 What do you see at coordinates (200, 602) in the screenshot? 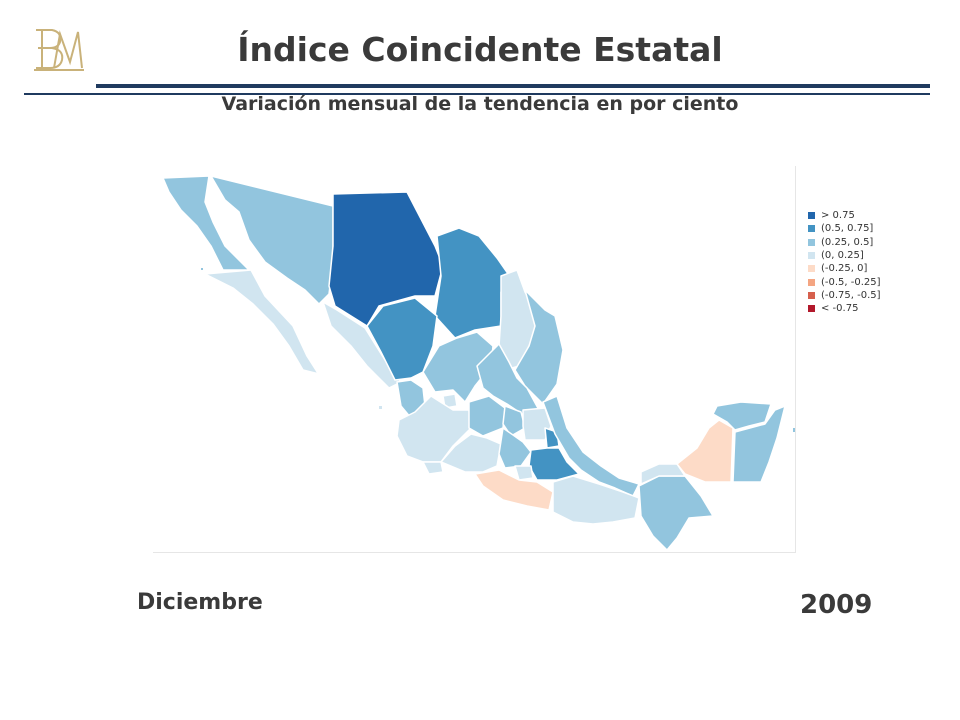
I see `period-month: Diciembre` at bounding box center [200, 602].